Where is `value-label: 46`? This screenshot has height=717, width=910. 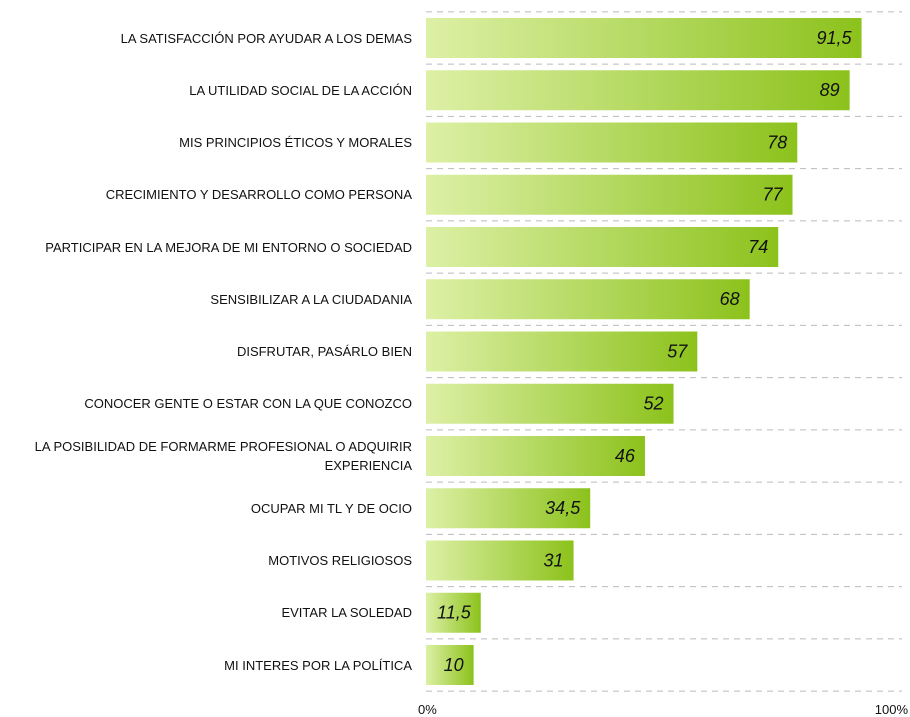
value-label: 46 is located at coordinates (625, 456).